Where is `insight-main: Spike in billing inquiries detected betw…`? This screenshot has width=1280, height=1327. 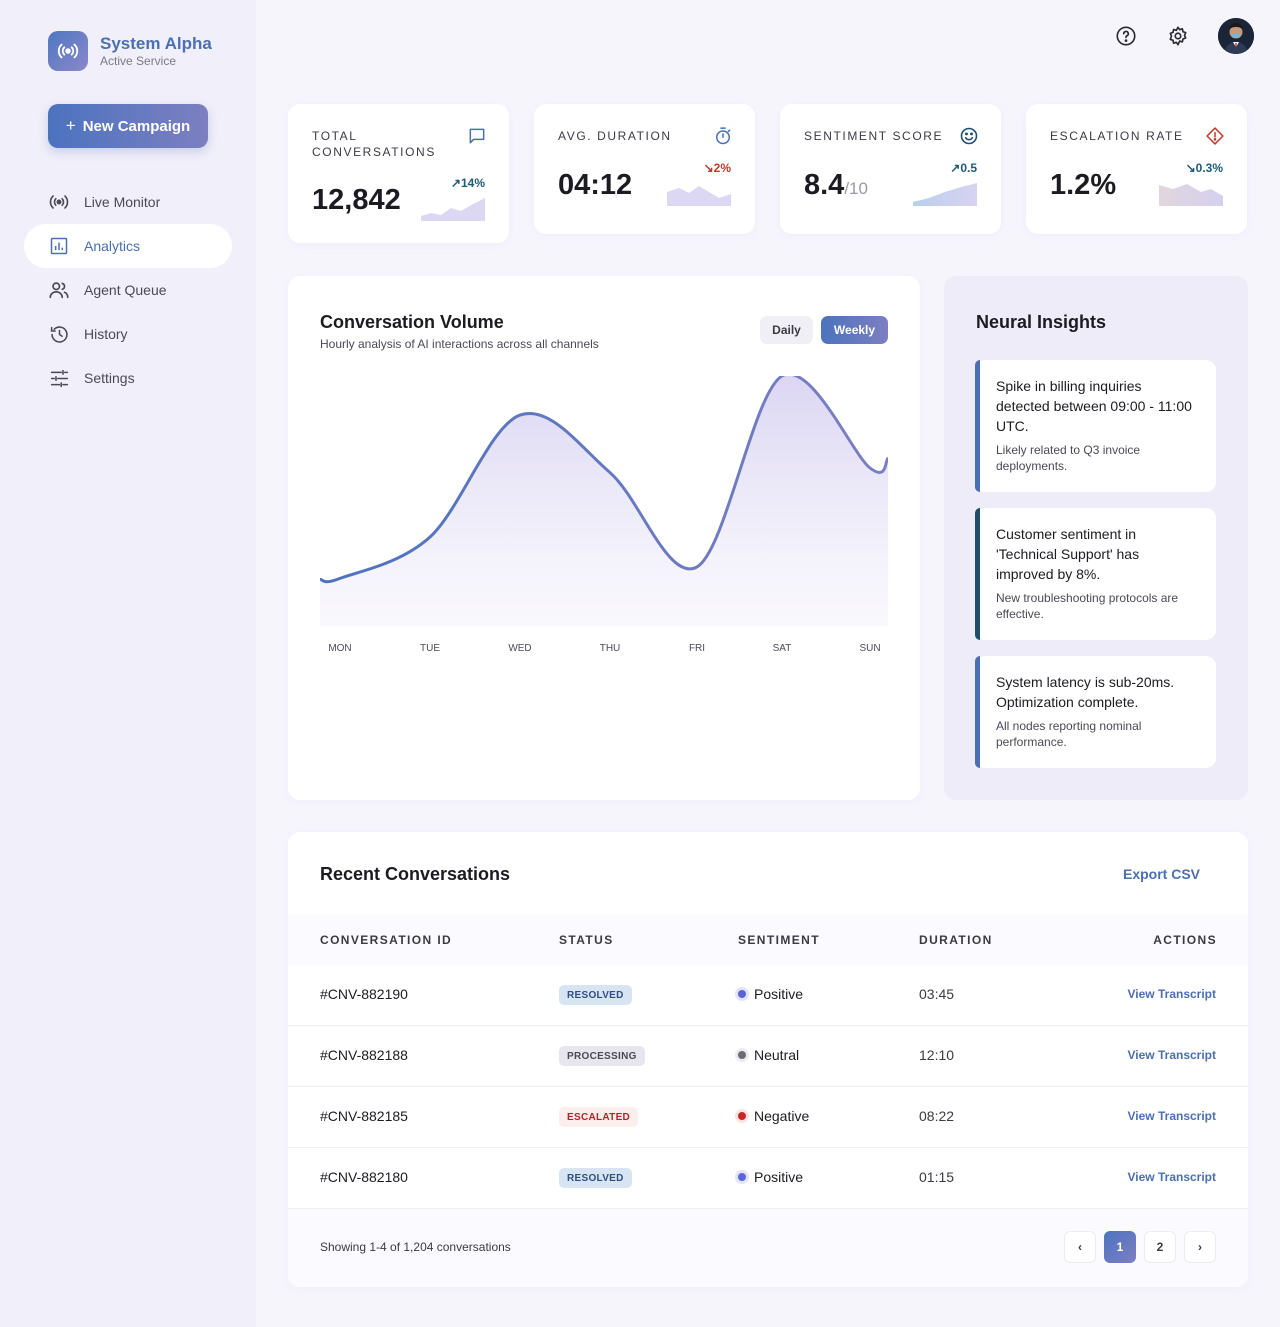 insight-main: Spike in billing inquiries detected betw… is located at coordinates (1094, 406).